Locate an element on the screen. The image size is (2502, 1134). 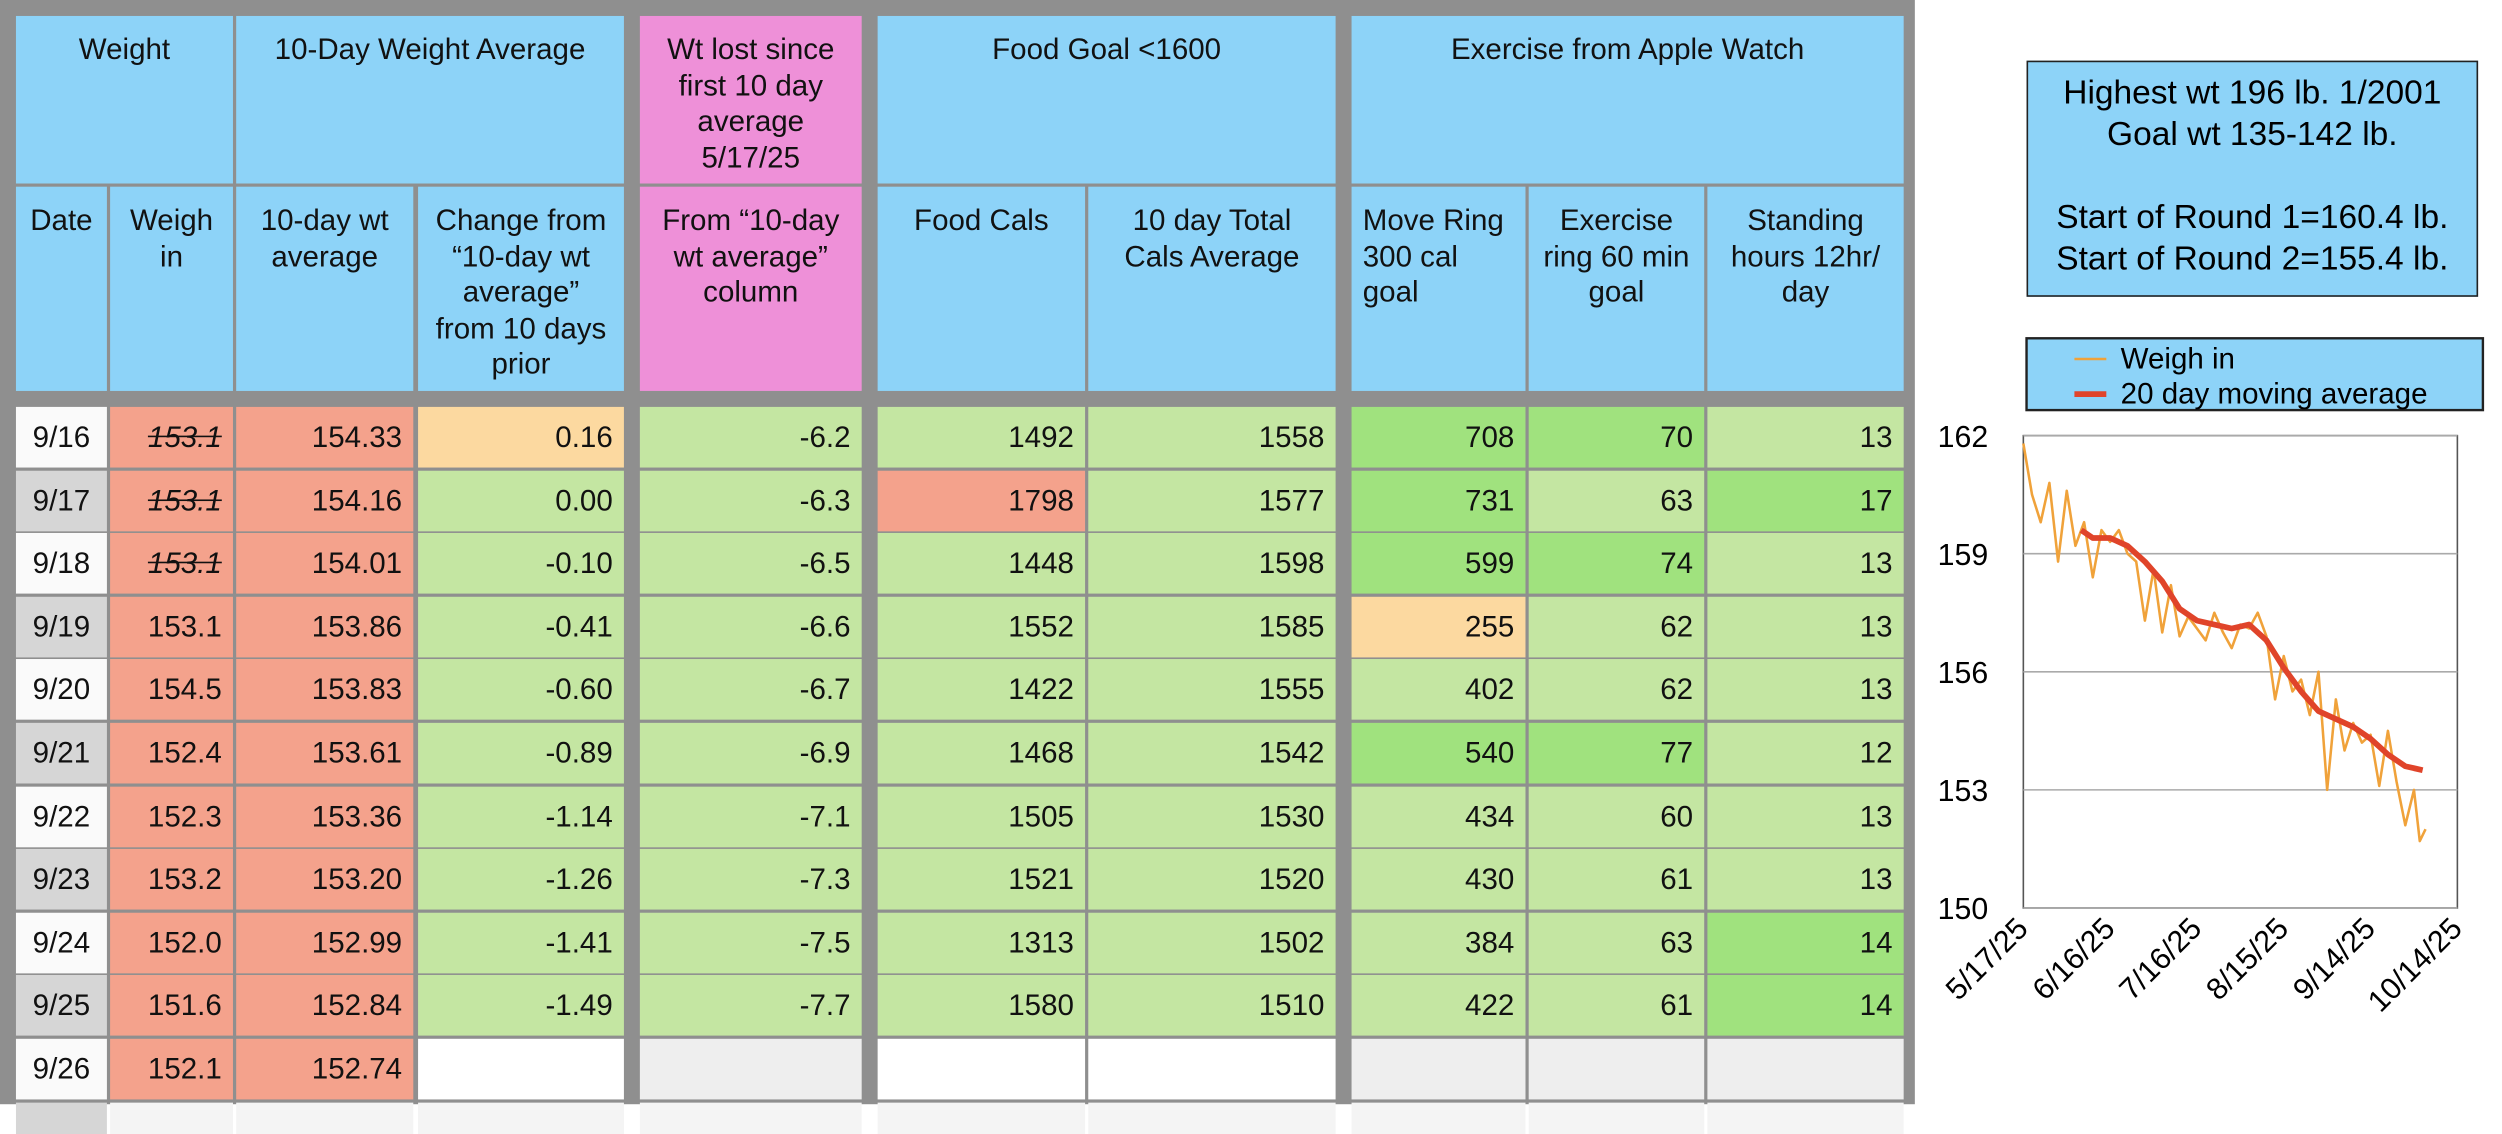
legend-label: 20 day moving average is located at coordinates (2274, 394).